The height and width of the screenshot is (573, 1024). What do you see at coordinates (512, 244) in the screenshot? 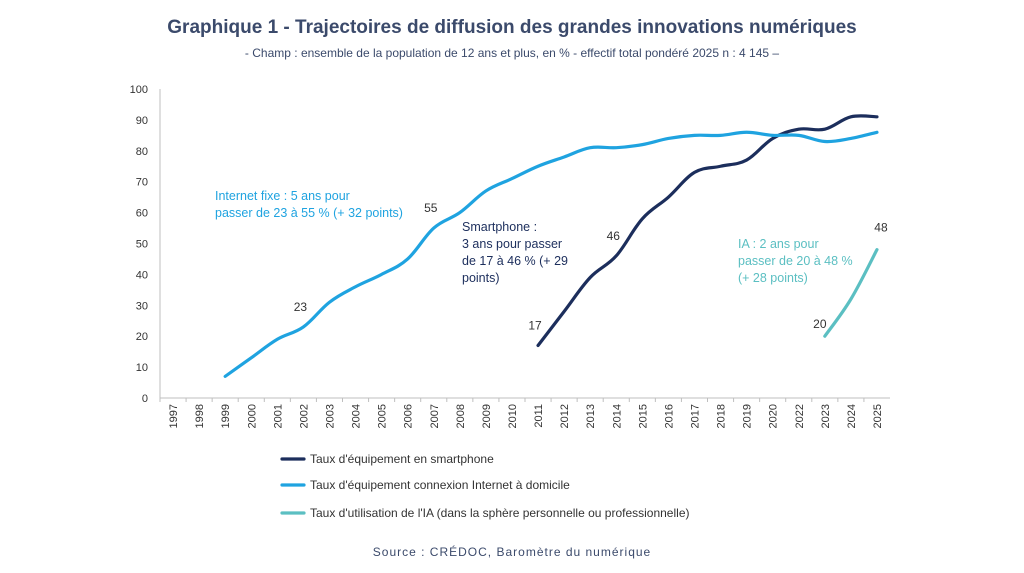
I see `annotation-smartphone: 3 ans pour passer` at bounding box center [512, 244].